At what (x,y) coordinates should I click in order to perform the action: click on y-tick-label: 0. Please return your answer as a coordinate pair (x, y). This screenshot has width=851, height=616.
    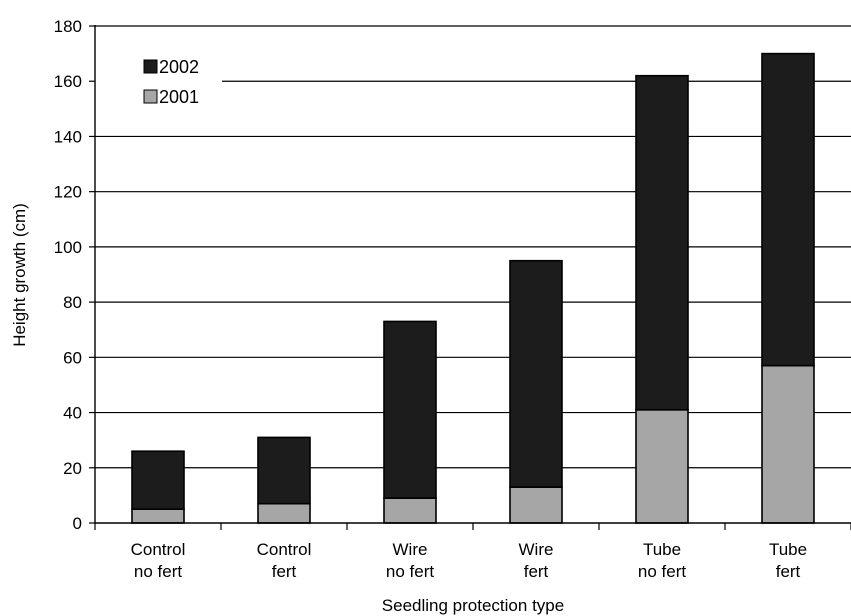
    Looking at the image, I should click on (77, 523).